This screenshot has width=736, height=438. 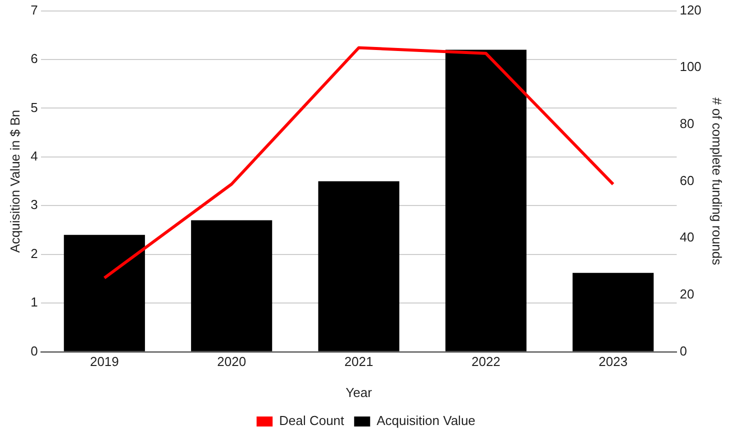 I want to click on y-tick-label: 5, so click(x=34, y=107).